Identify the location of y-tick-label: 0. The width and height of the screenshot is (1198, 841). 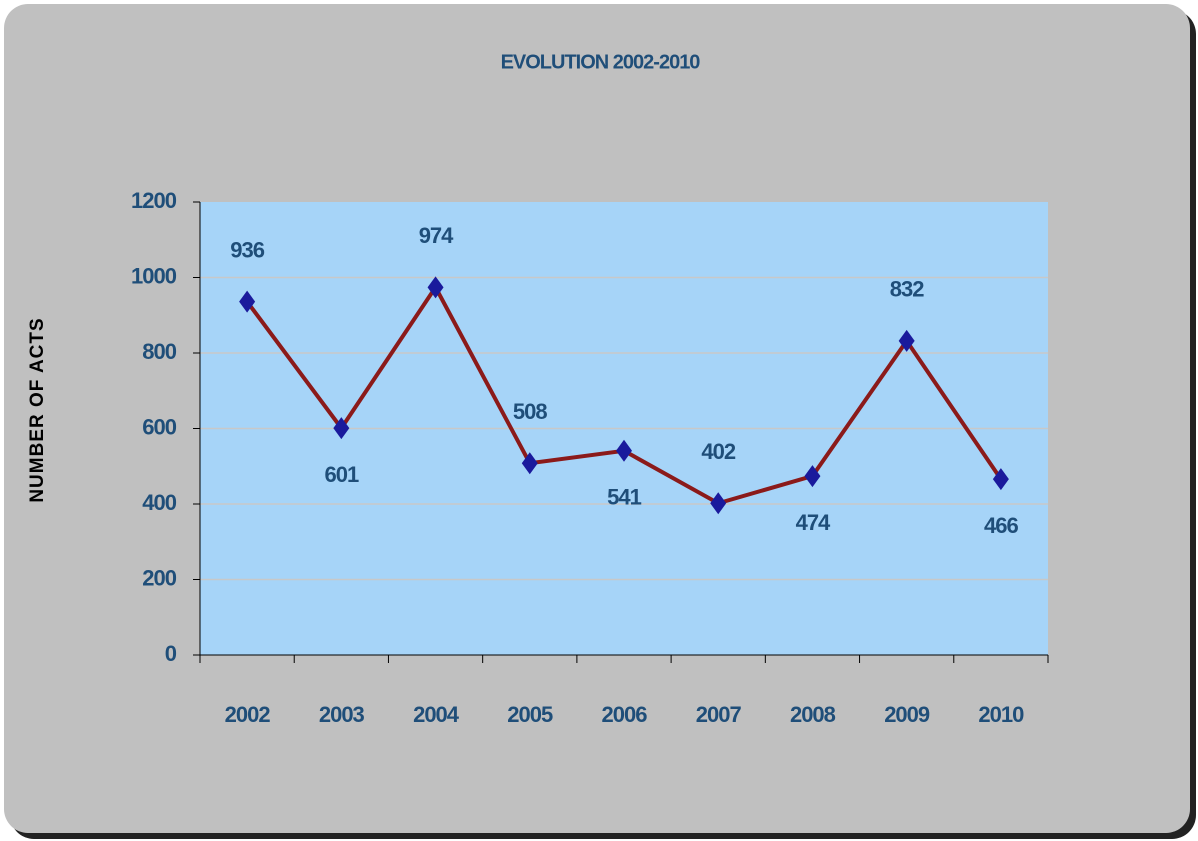
(171, 653).